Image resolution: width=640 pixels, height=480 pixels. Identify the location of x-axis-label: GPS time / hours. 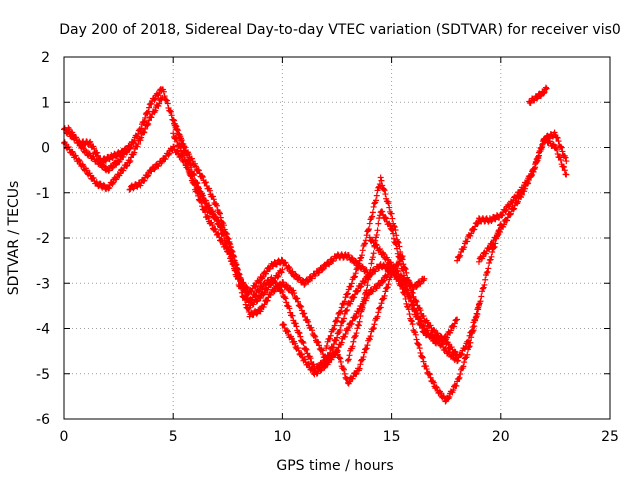
(334, 466).